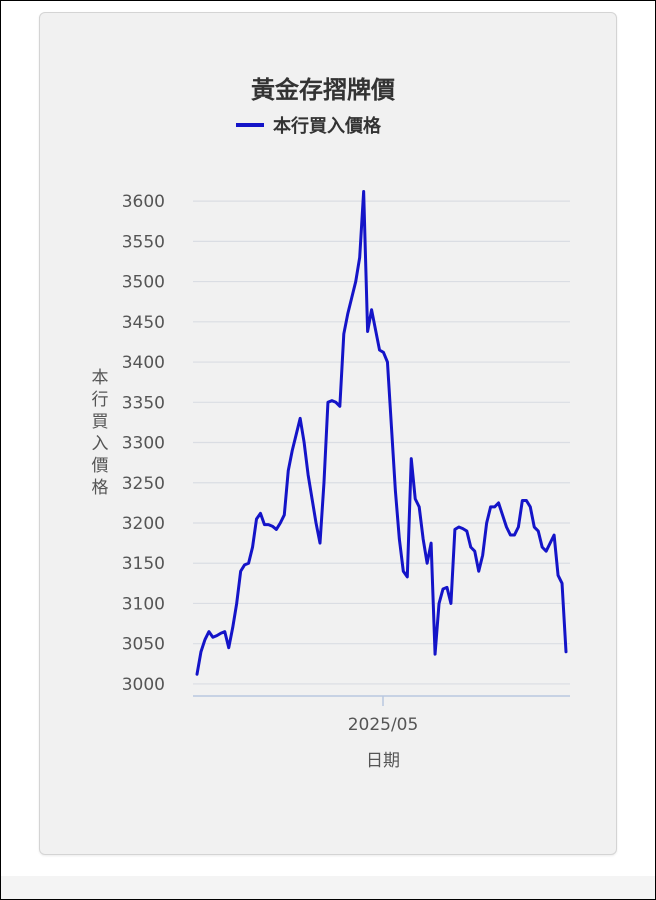 The height and width of the screenshot is (900, 656). What do you see at coordinates (143, 645) in the screenshot?
I see `y-tick-label: 3050` at bounding box center [143, 645].